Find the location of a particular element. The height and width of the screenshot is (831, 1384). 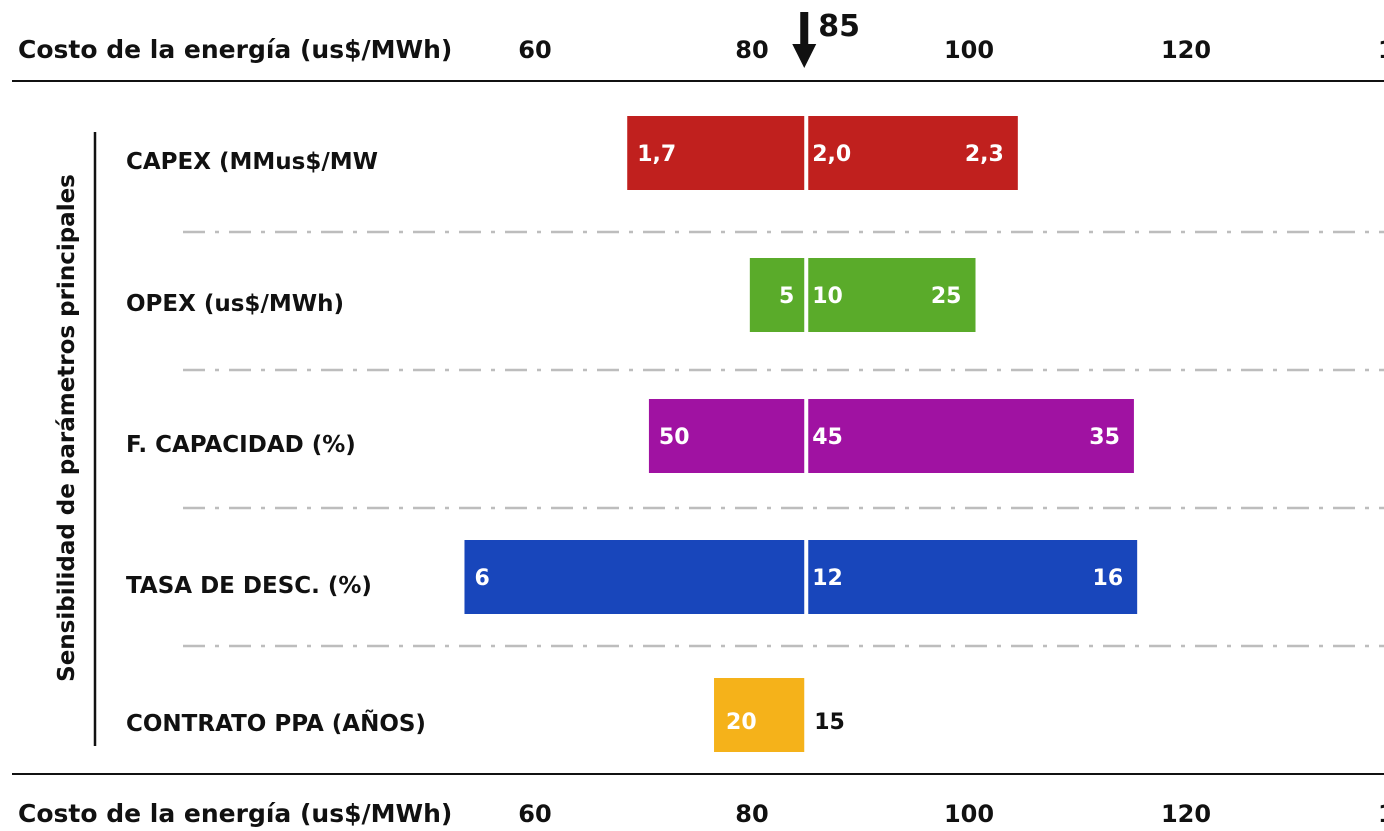

value-label-center-tasa: 12 is located at coordinates (827, 578).